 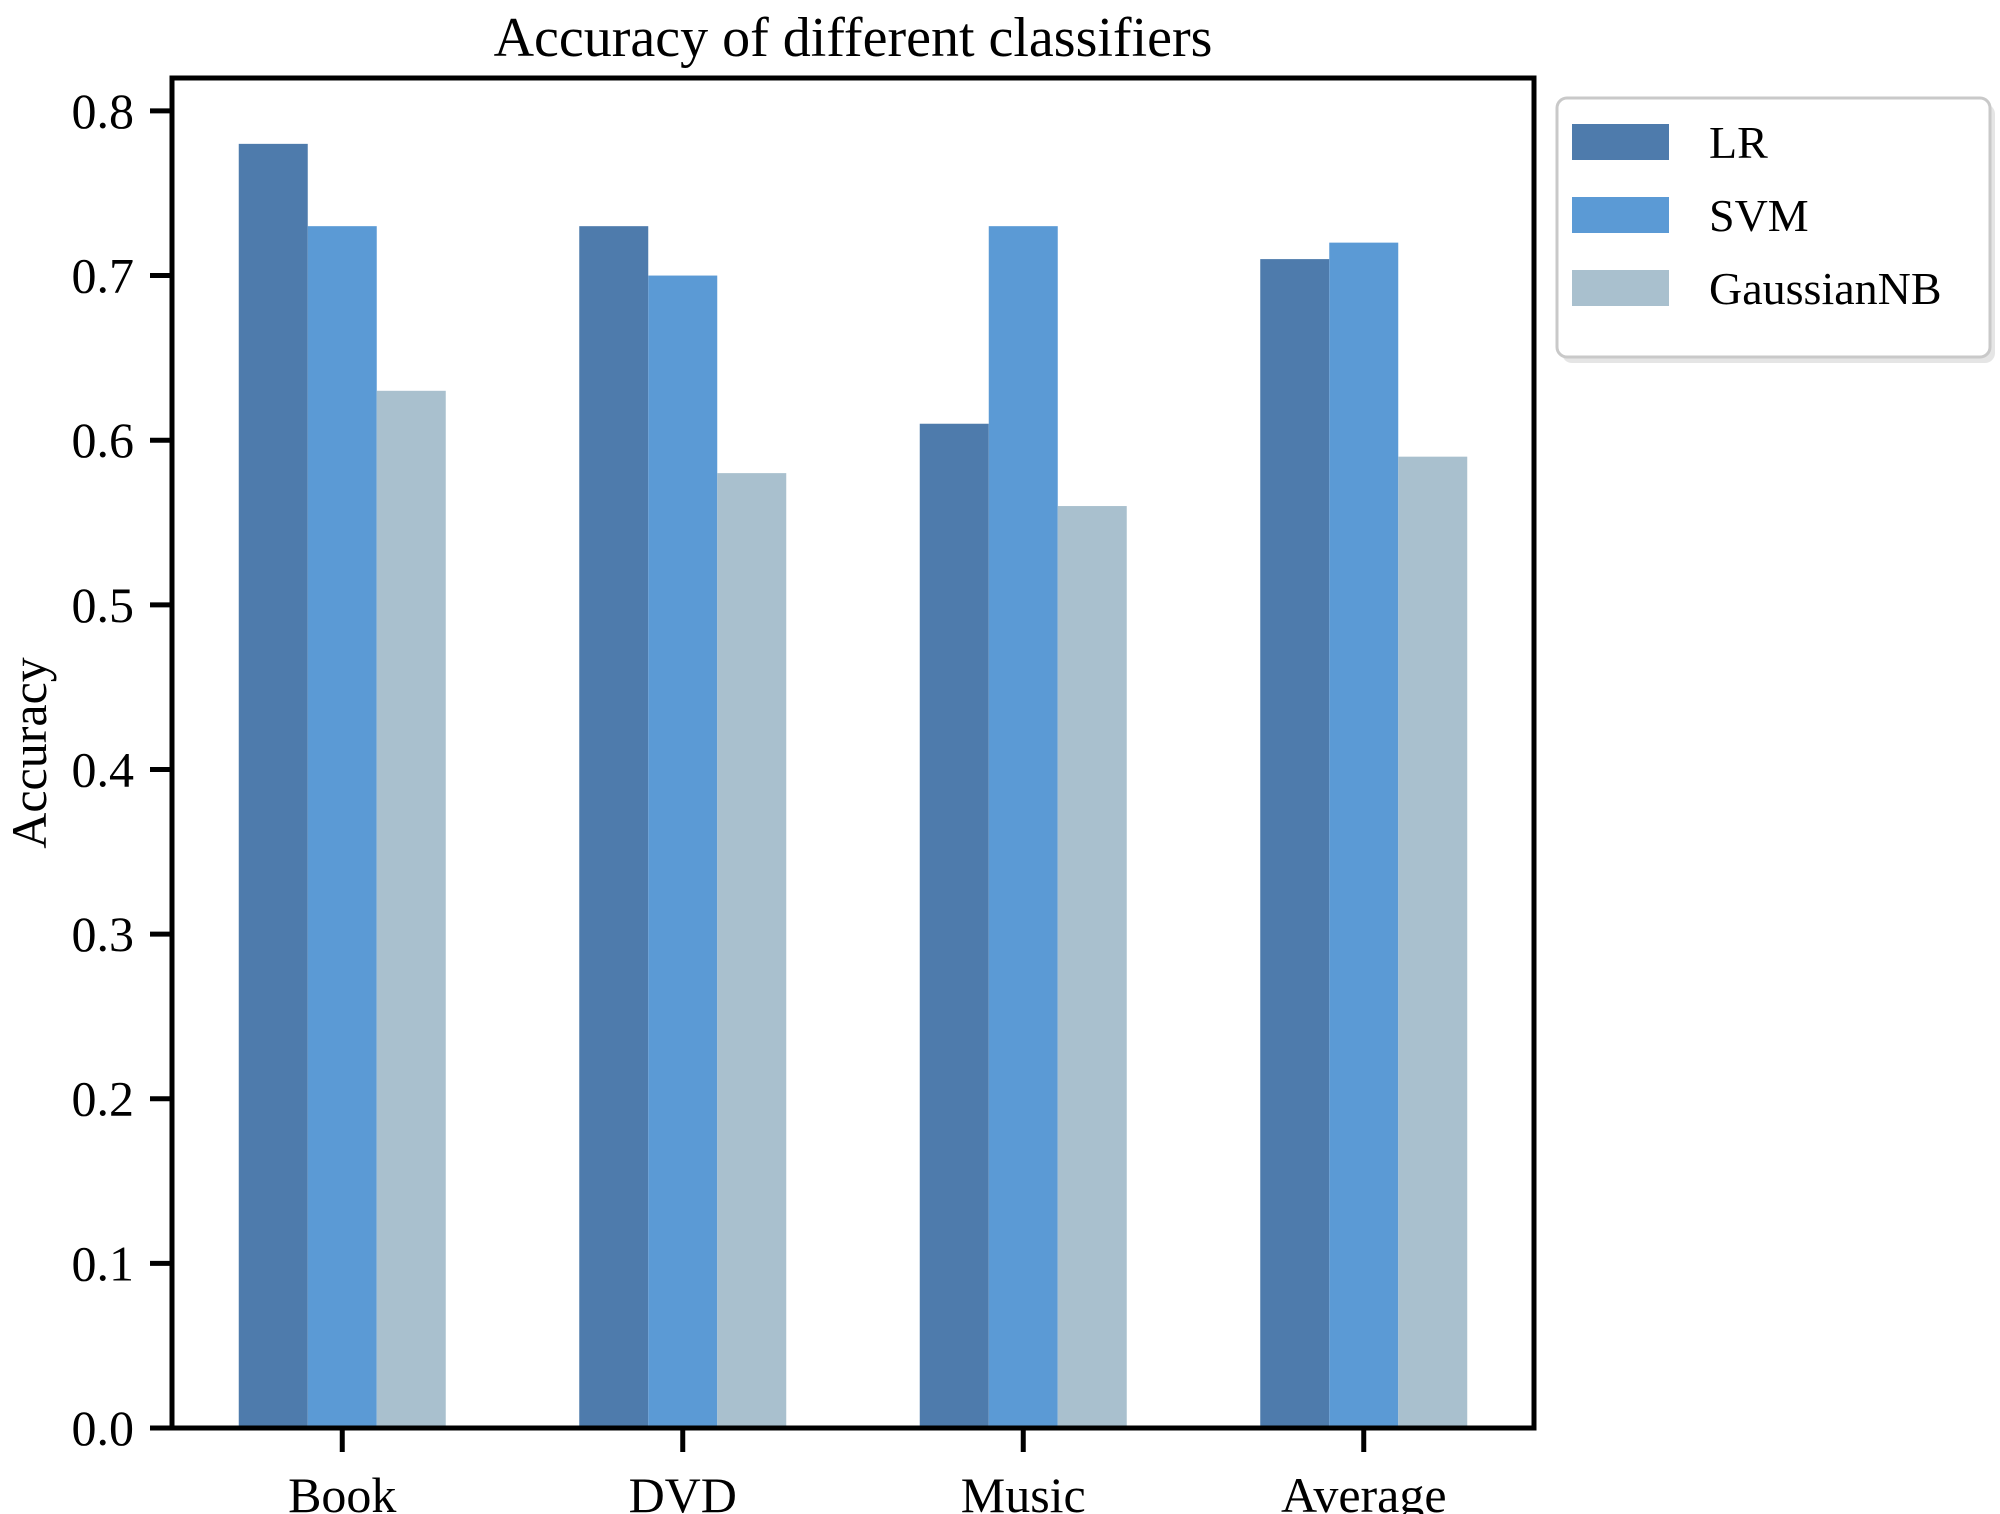 I want to click on legend-swatch-lr, so click(x=1620, y=142).